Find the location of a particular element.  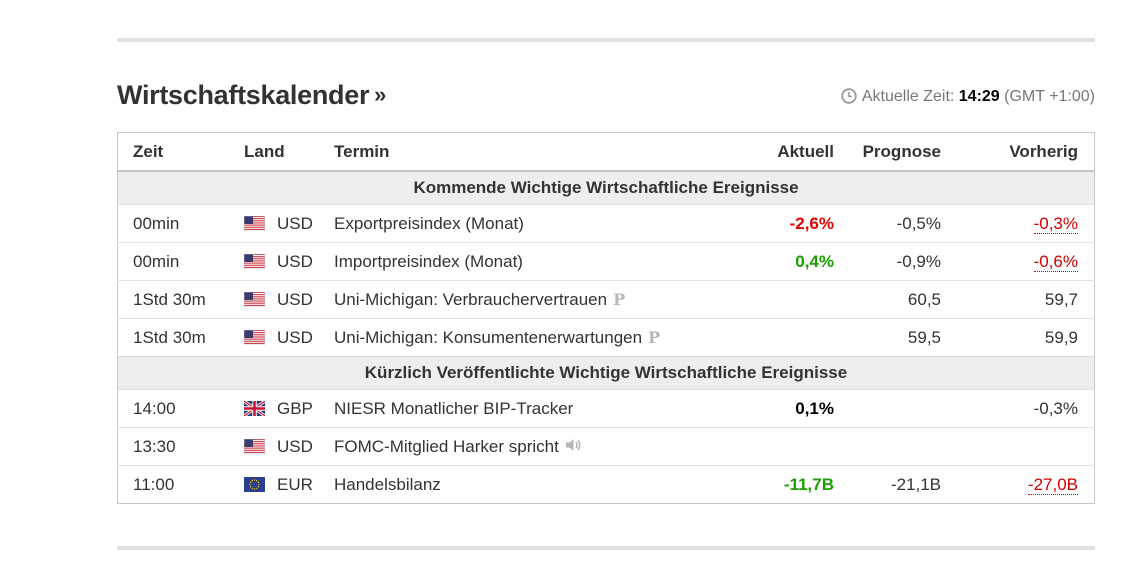

current-time-info: Aktuelle Zeit: 14:29 (GMT +1:00) is located at coordinates (968, 97).